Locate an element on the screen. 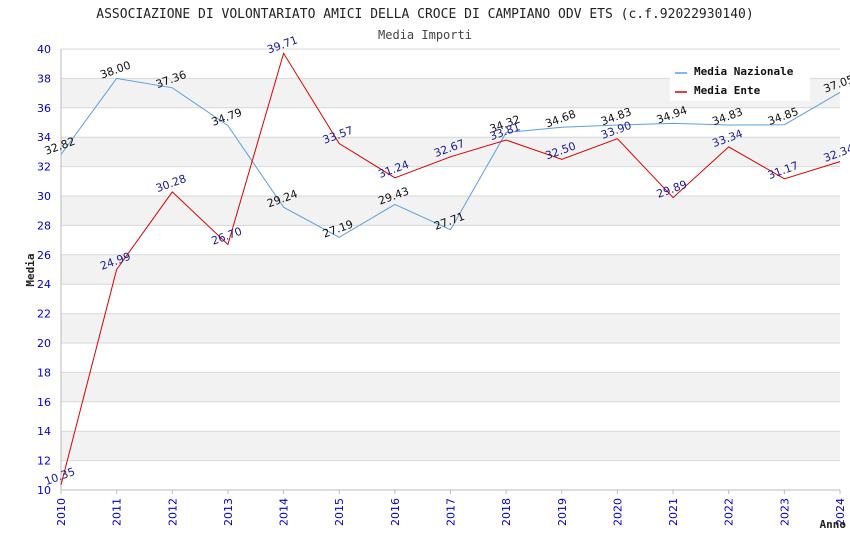 The image size is (850, 550). x-tick-label: 2019 is located at coordinates (562, 512).